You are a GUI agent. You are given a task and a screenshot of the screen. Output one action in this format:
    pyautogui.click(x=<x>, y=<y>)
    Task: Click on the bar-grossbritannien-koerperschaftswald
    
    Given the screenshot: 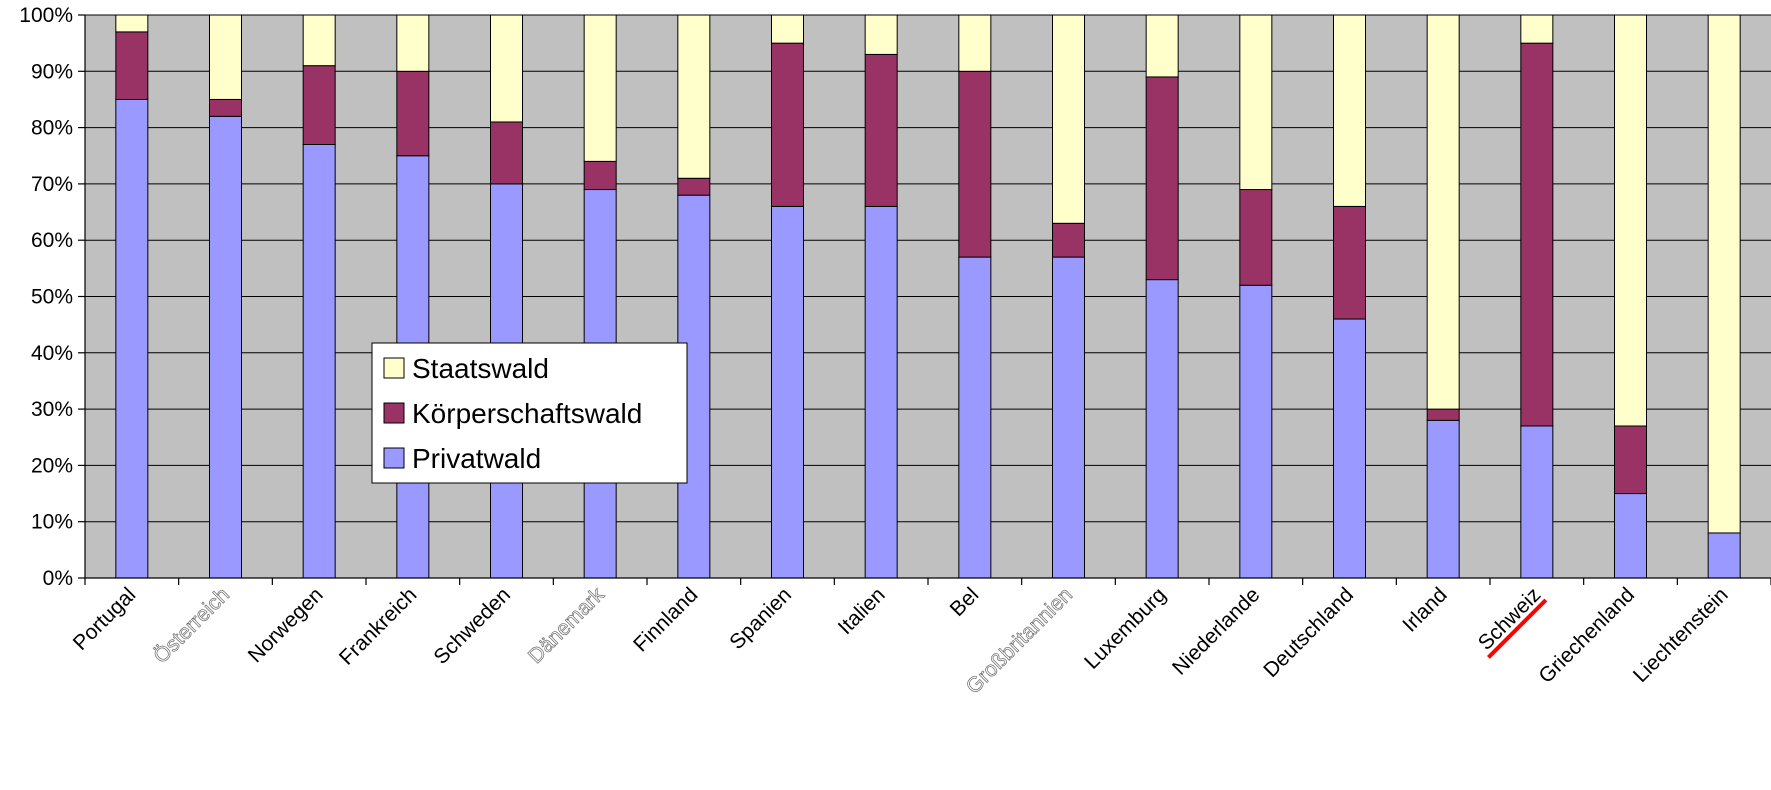 What is the action you would take?
    pyautogui.click(x=1068, y=240)
    